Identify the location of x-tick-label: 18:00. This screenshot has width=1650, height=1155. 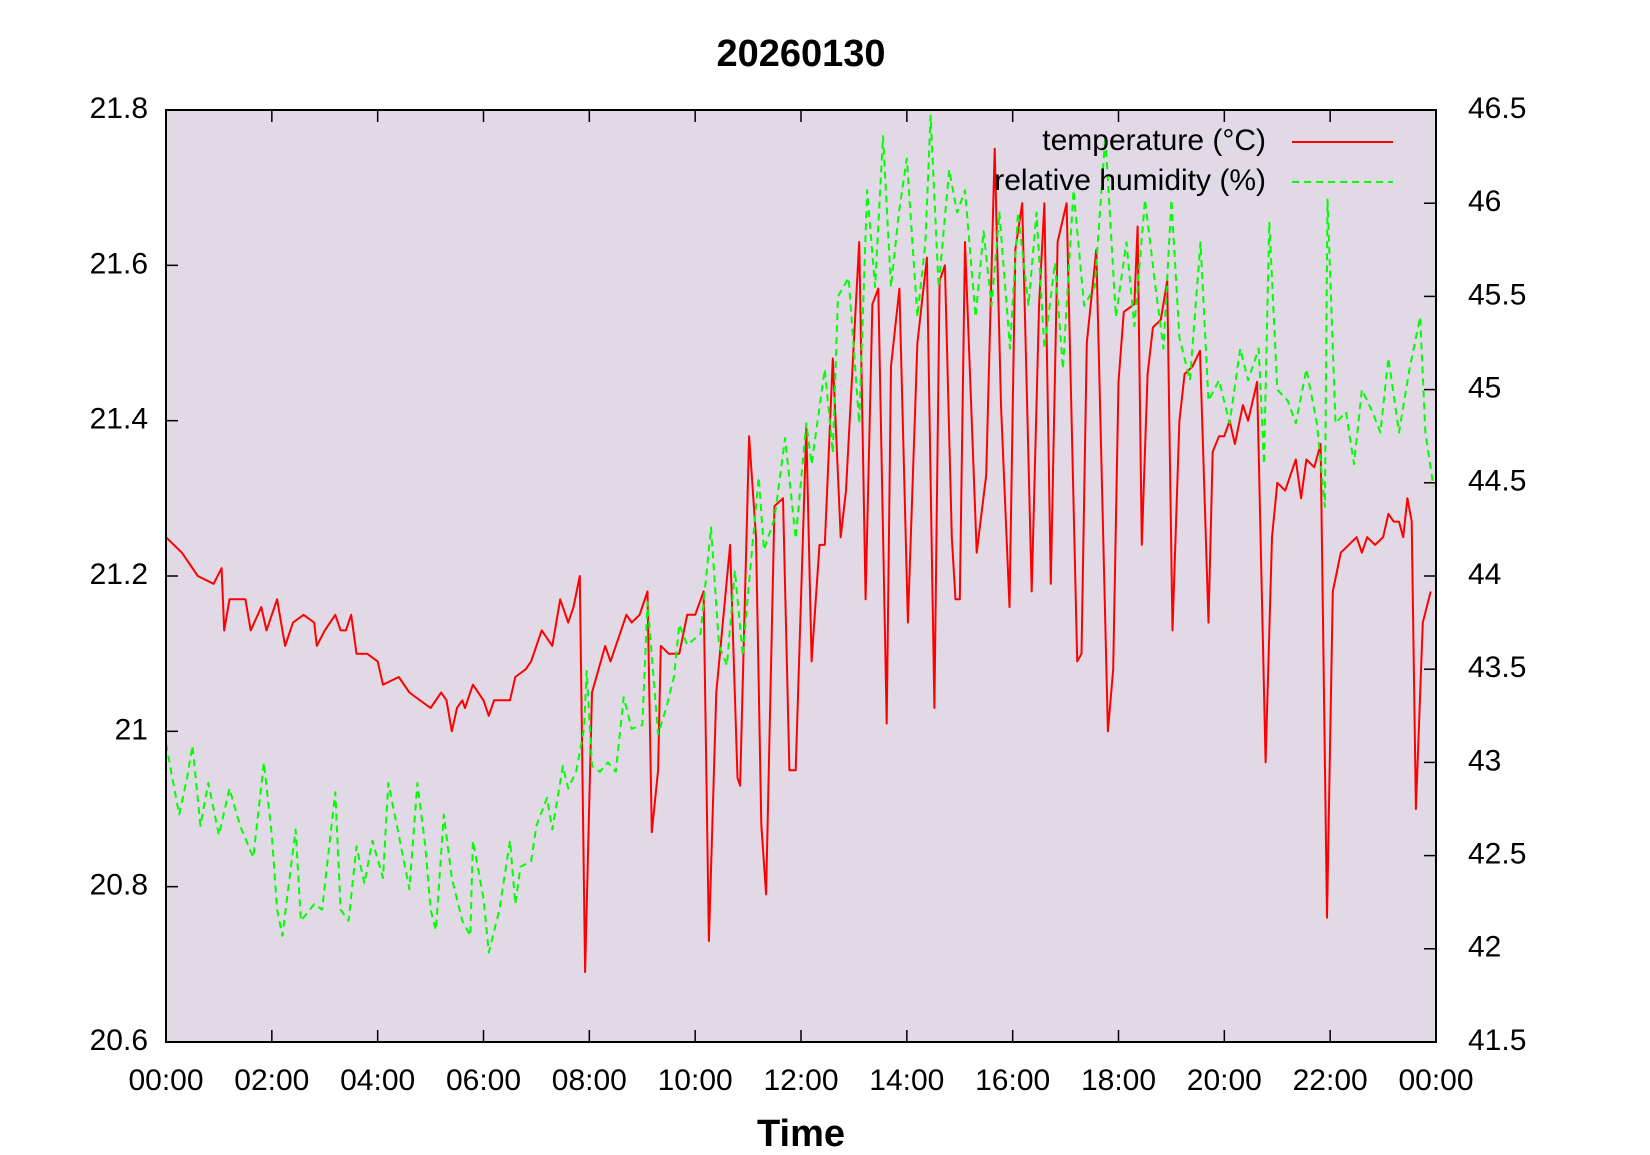
(1118, 1080).